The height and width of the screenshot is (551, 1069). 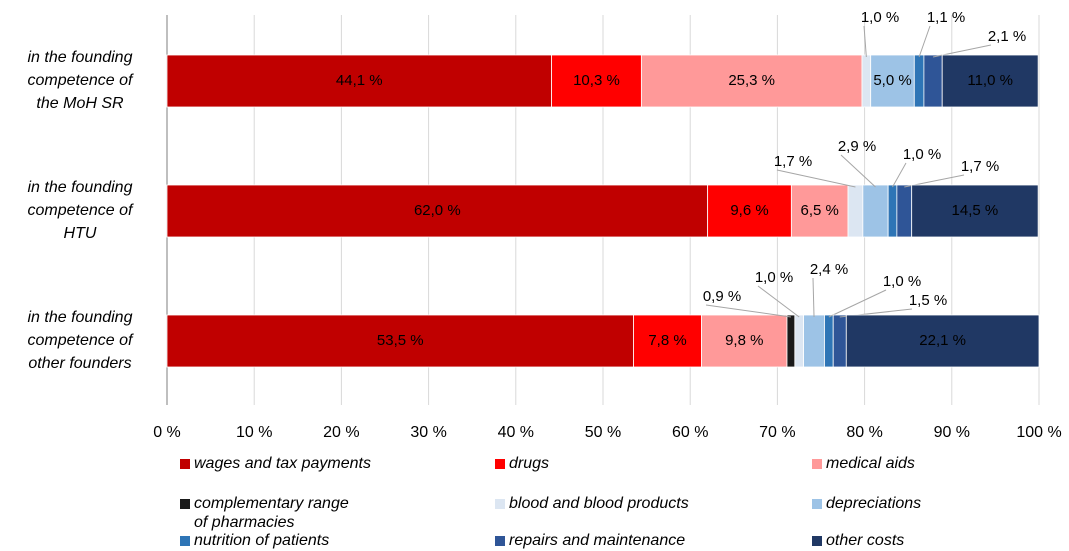 I want to click on value-label: 1,1 %, so click(x=946, y=17).